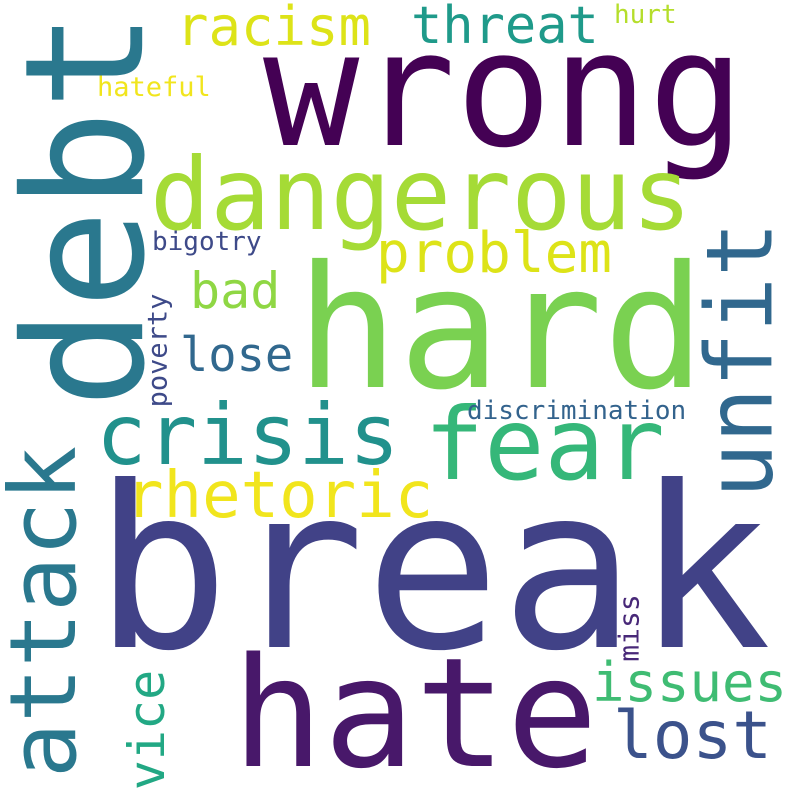 The width and height of the screenshot is (800, 800). What do you see at coordinates (690, 682) in the screenshot?
I see `word-issues: issues` at bounding box center [690, 682].